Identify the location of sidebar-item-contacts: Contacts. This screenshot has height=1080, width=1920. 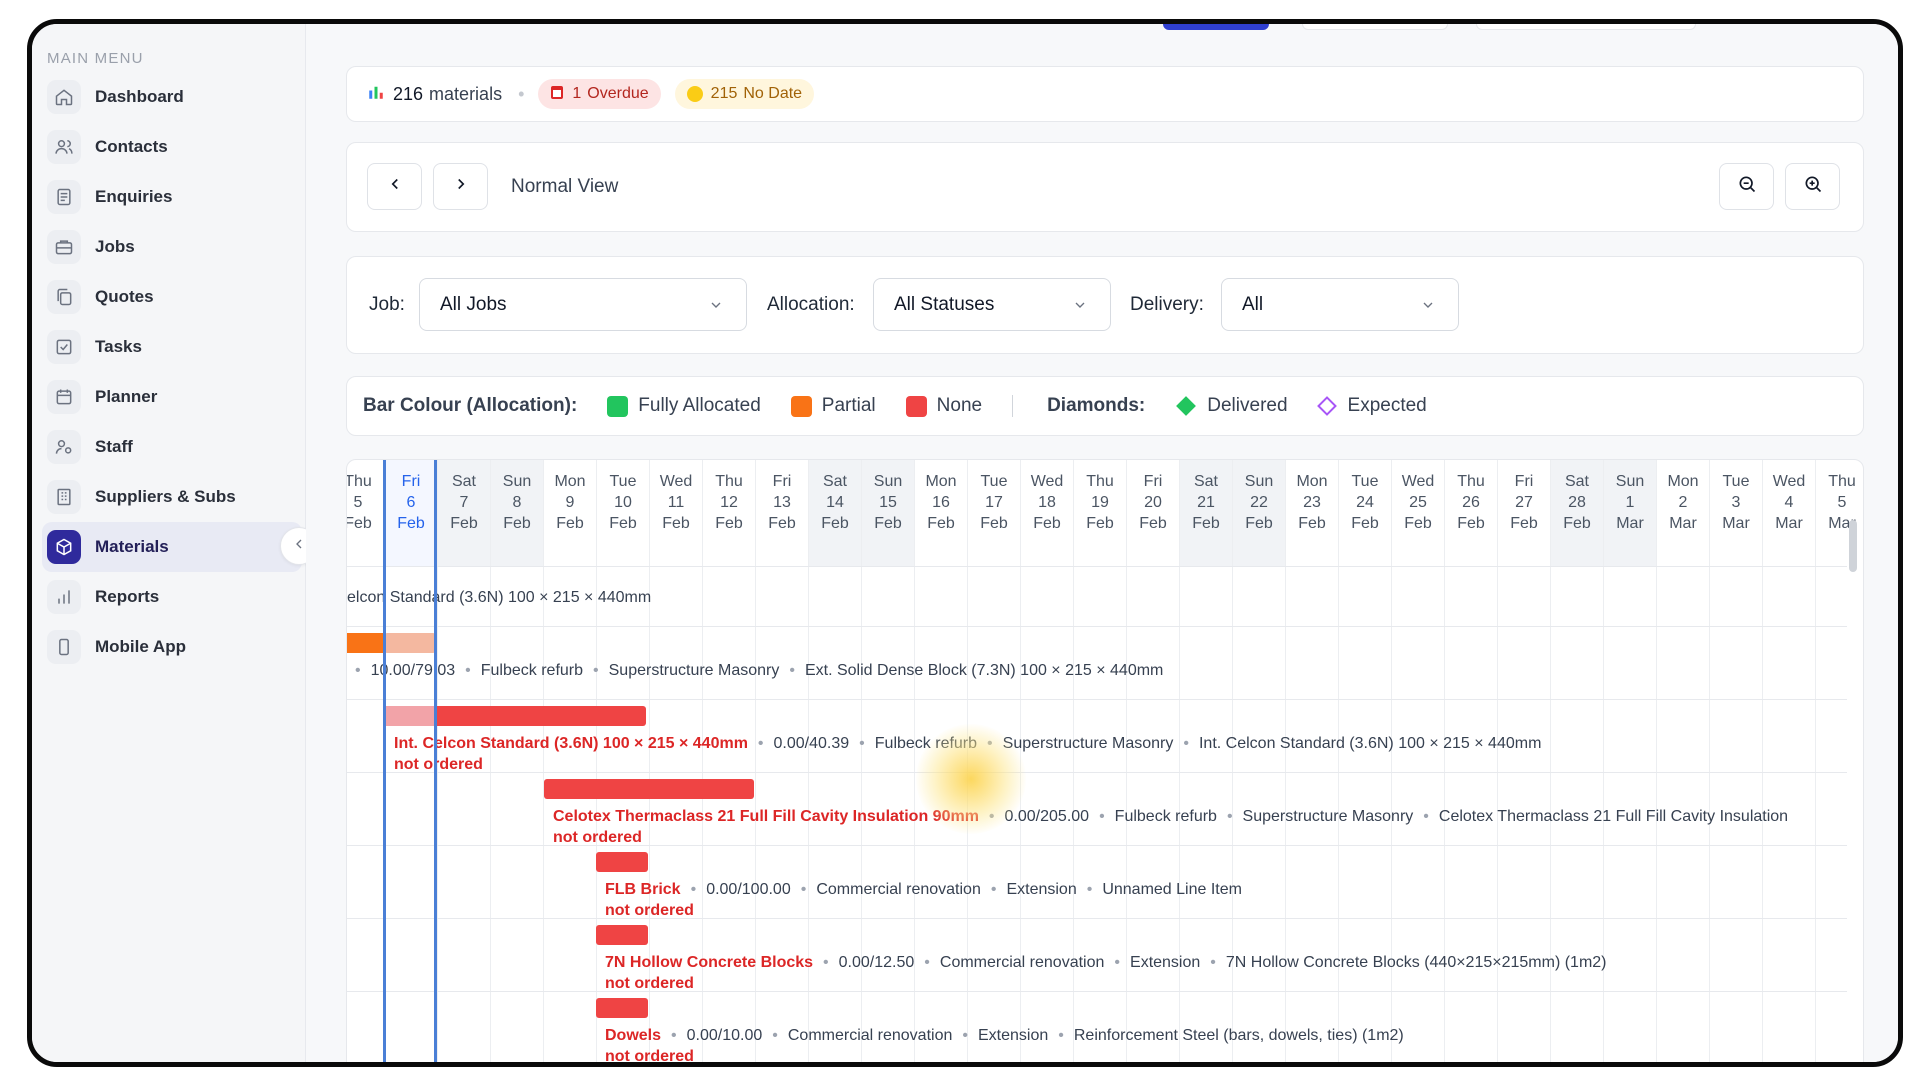
(172, 147).